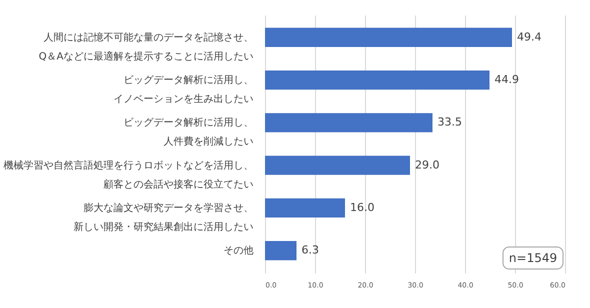 The image size is (590, 308). I want to click on data-label: 16.0, so click(362, 207).